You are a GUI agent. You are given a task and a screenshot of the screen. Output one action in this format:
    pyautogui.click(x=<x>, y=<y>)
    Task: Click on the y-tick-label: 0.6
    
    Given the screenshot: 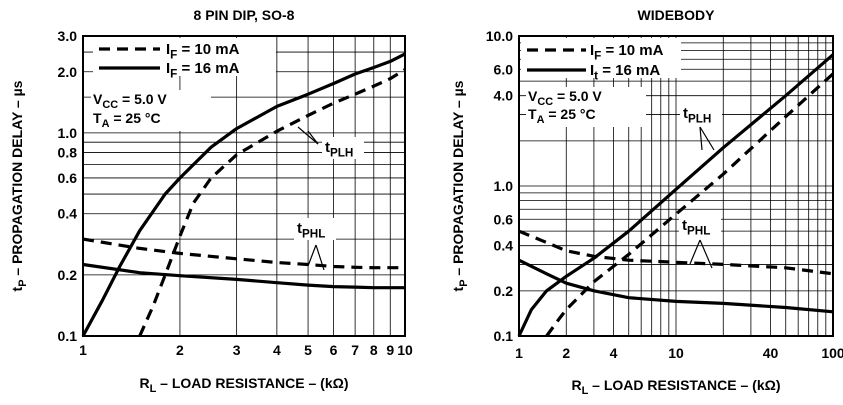 What is the action you would take?
    pyautogui.click(x=504, y=219)
    